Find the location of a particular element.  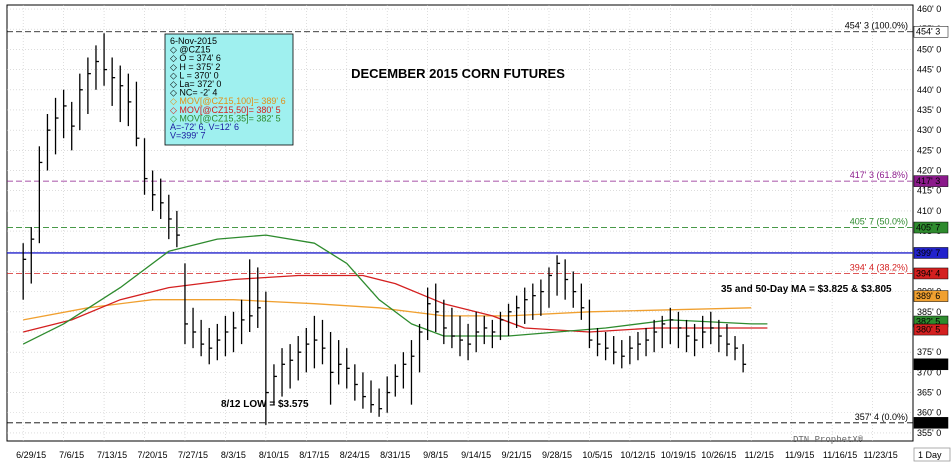

price-tag-label: 389' 6 is located at coordinates (928, 296).